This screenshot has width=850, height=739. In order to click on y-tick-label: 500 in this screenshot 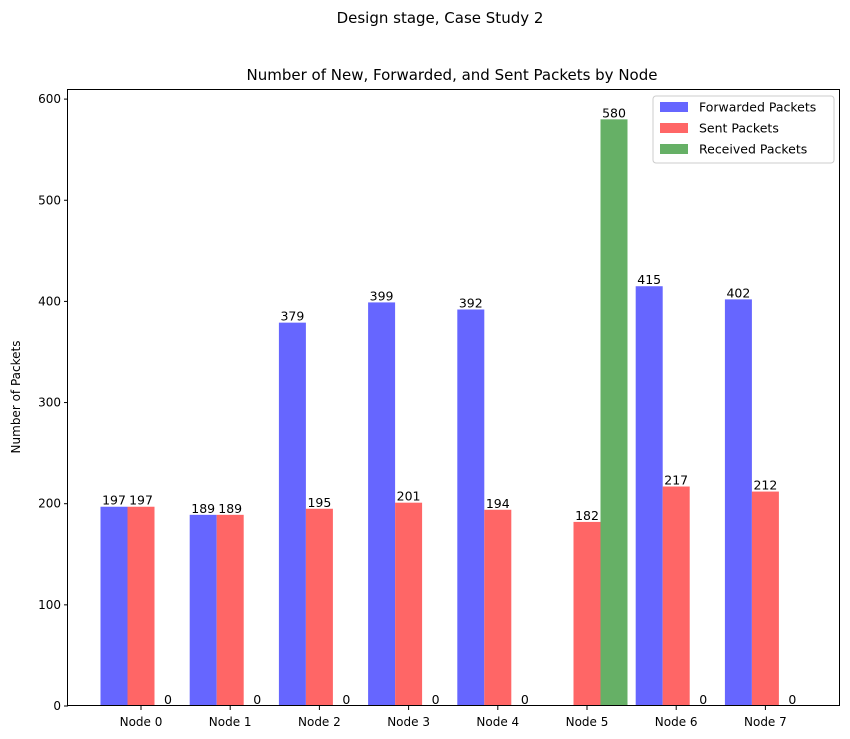, I will do `click(49, 200)`.